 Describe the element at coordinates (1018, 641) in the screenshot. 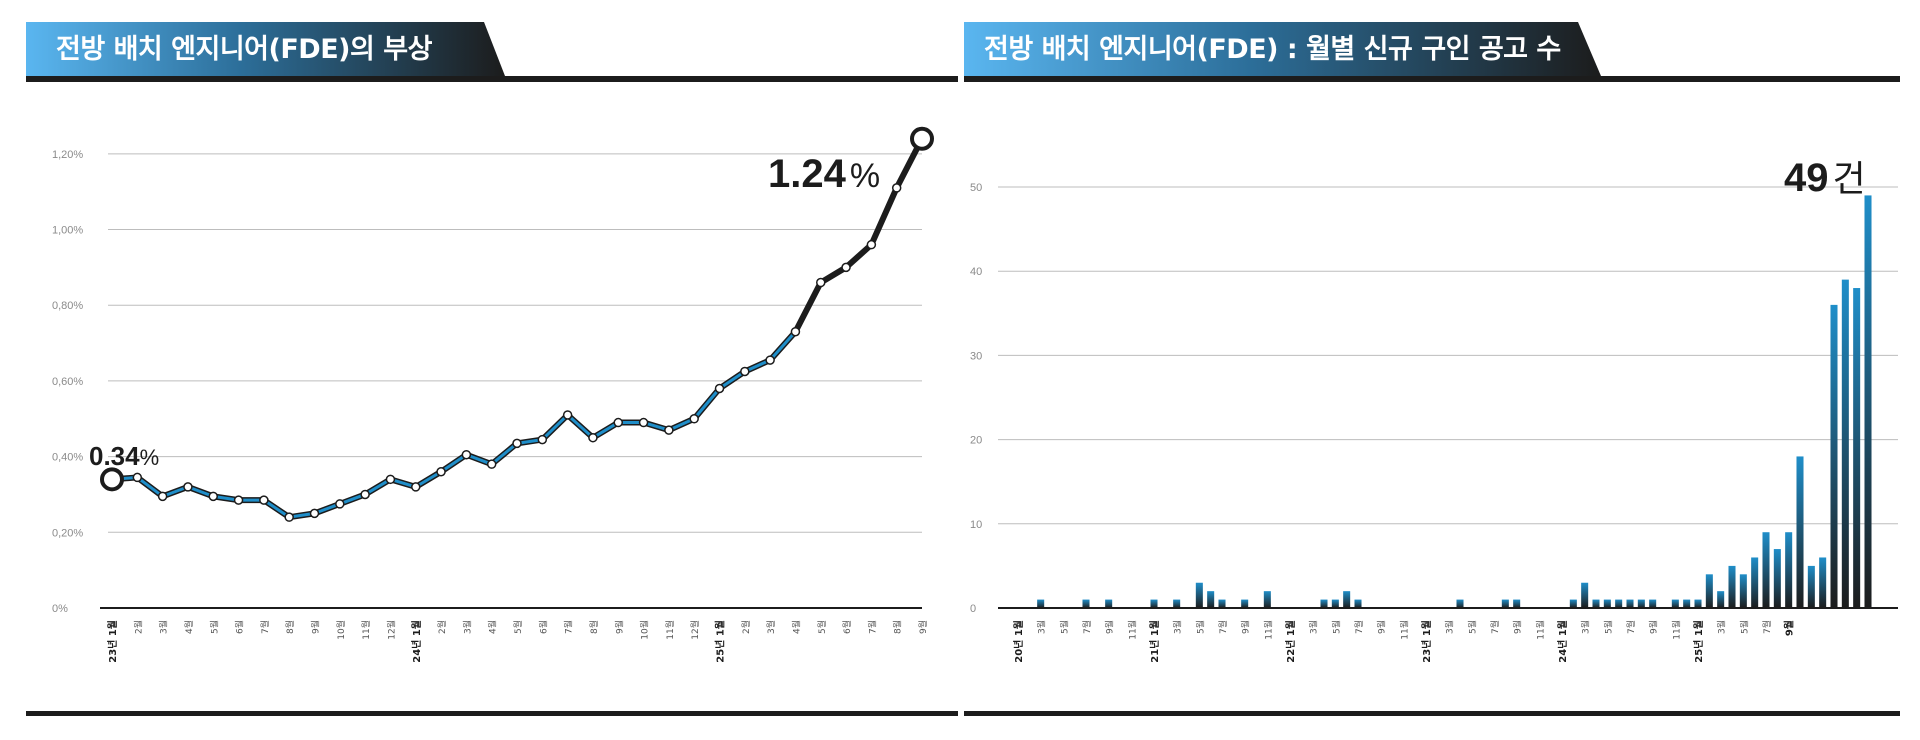

I see `x-tick-label: 20년 1월` at that location.